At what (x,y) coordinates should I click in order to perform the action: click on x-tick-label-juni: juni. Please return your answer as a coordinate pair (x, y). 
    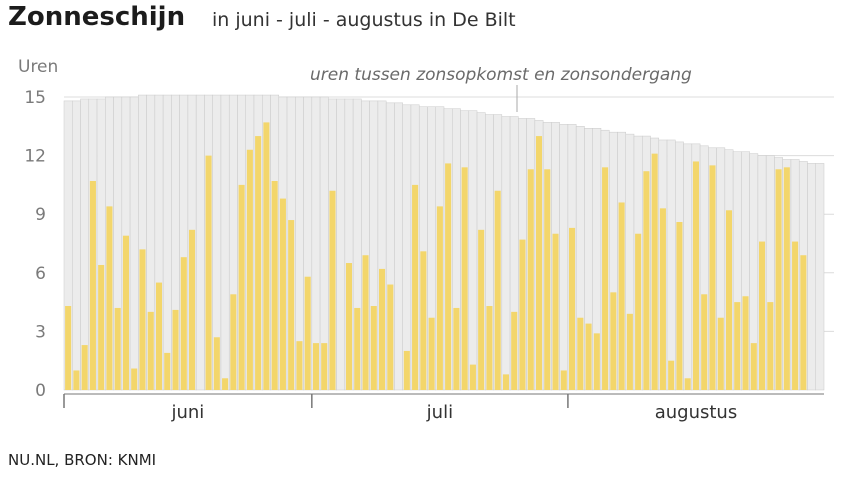
    Looking at the image, I should click on (187, 412).